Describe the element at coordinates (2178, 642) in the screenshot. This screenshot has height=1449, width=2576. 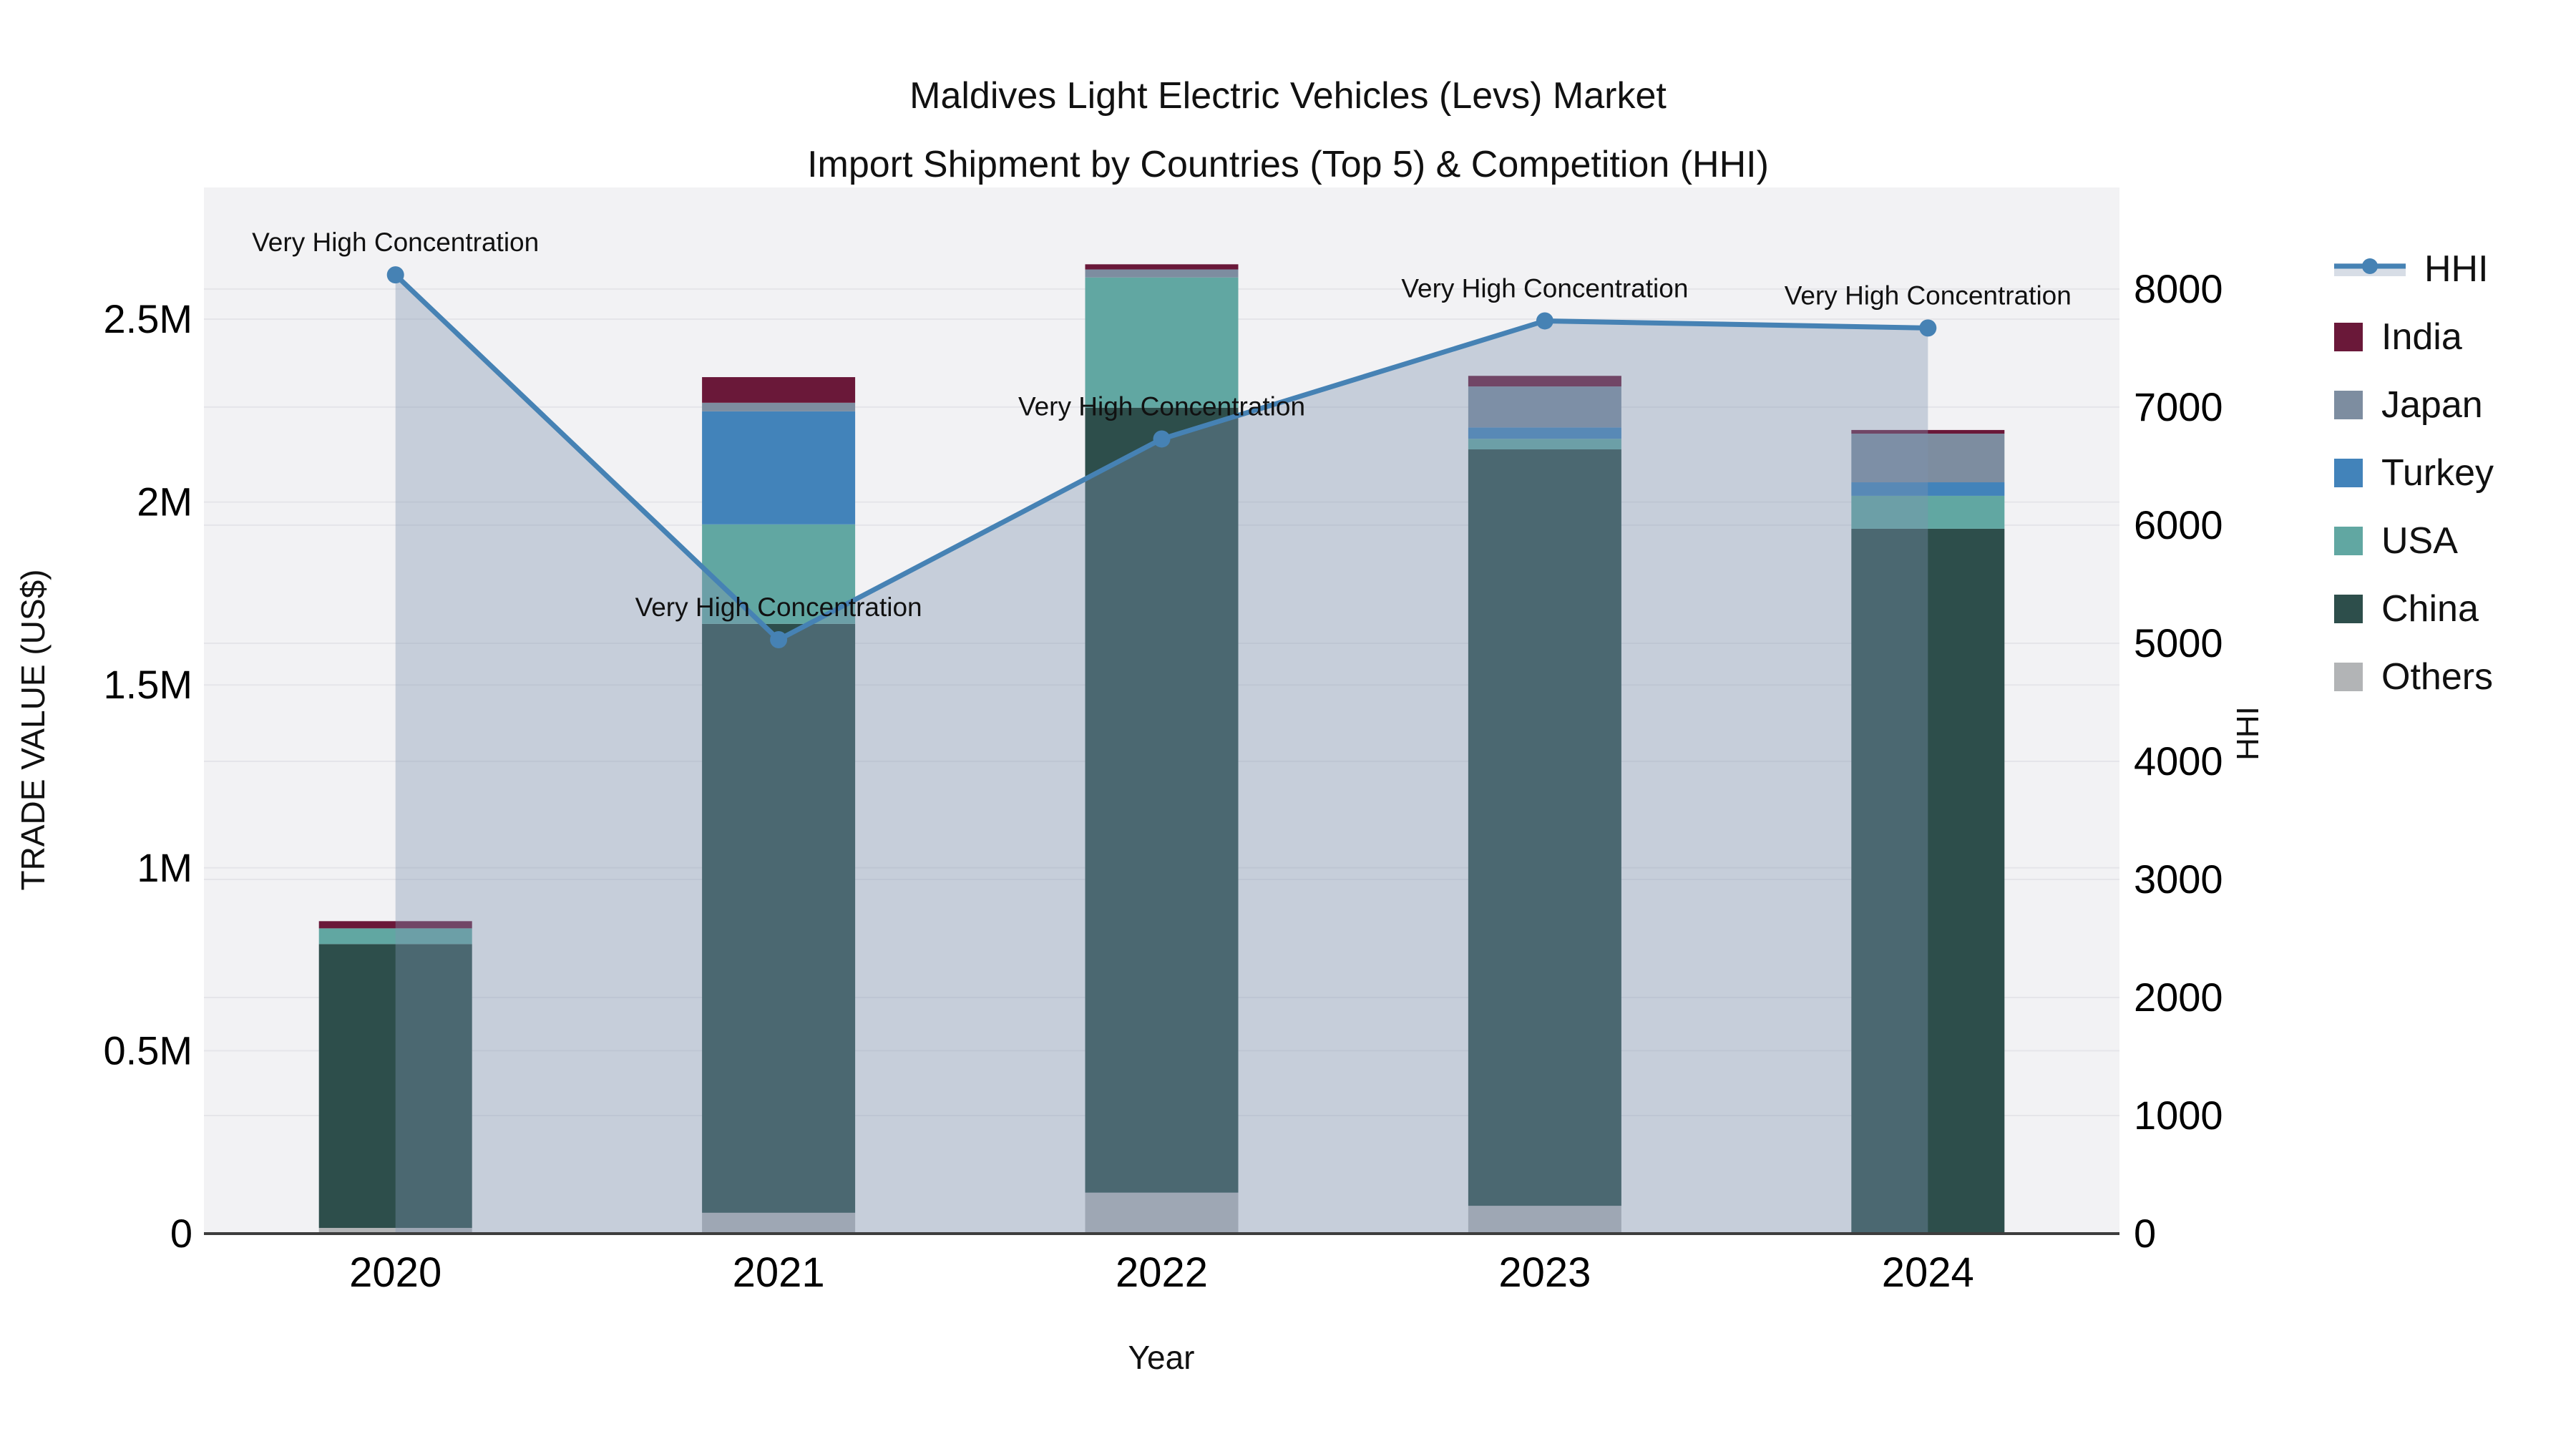
I see `y-right-tick-5000: 5000` at that location.